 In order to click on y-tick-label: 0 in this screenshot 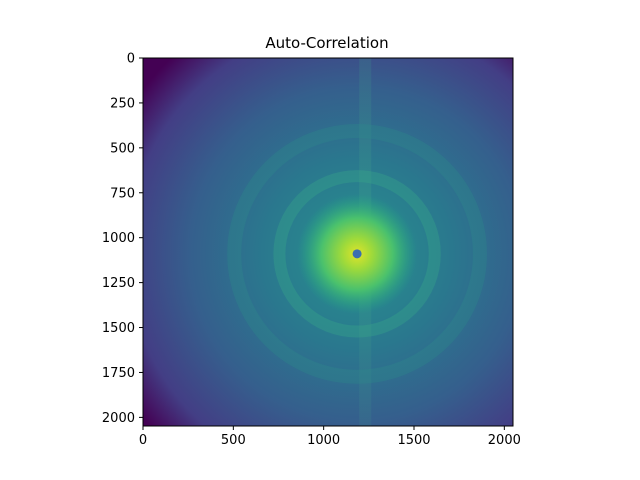, I will do `click(131, 59)`.